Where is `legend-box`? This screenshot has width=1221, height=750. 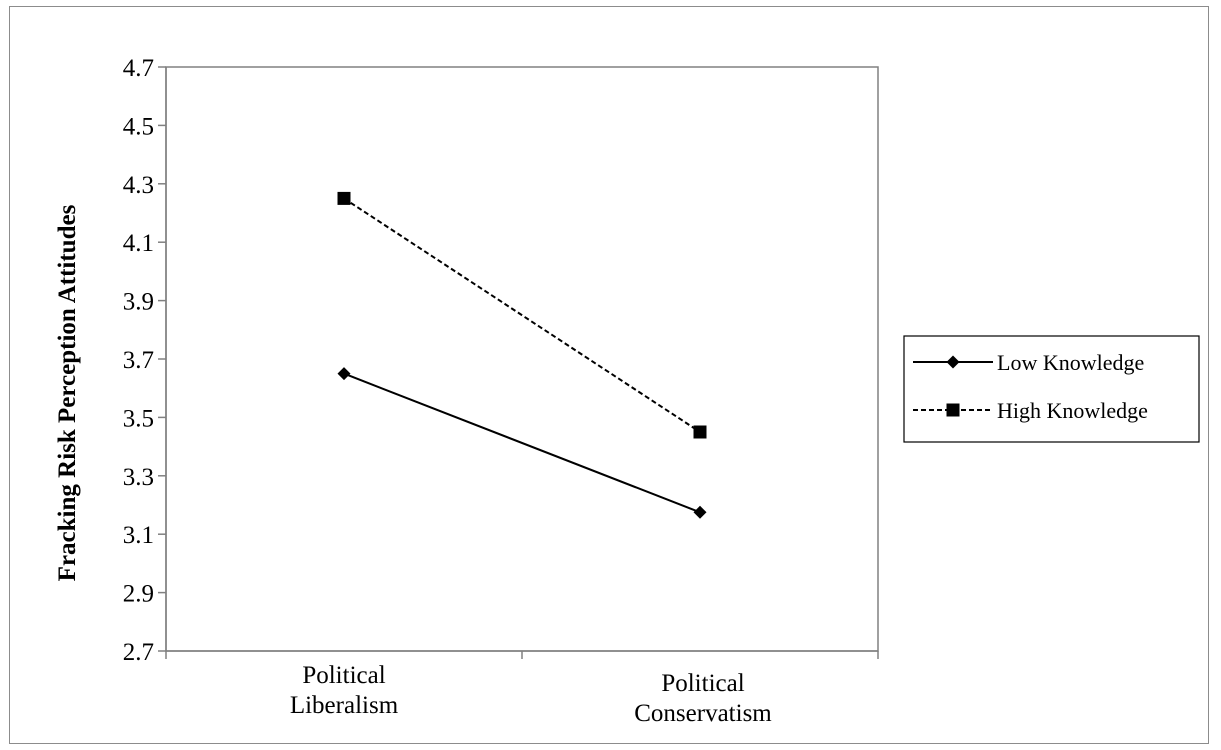
legend-box is located at coordinates (1051, 389).